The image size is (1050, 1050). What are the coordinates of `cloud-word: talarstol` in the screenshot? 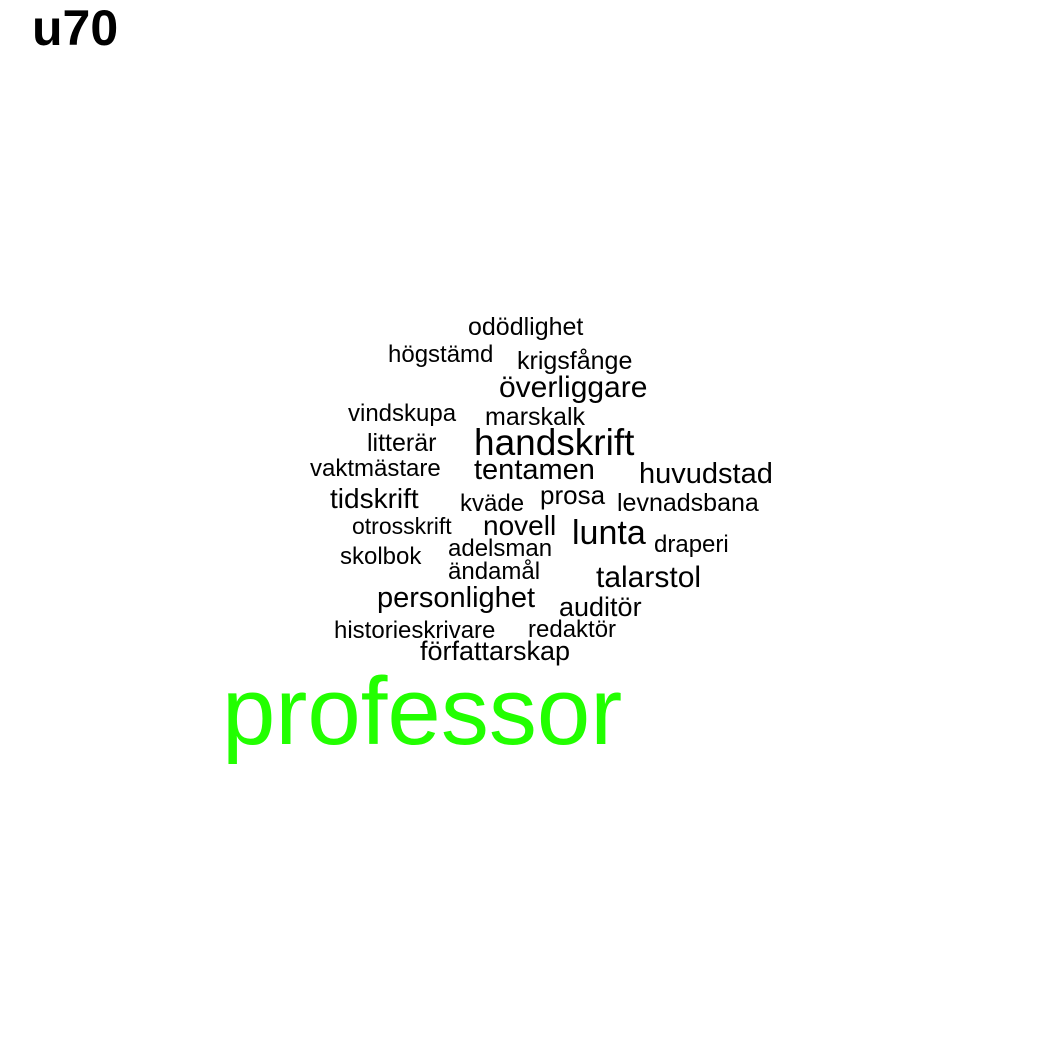 It's located at (649, 577).